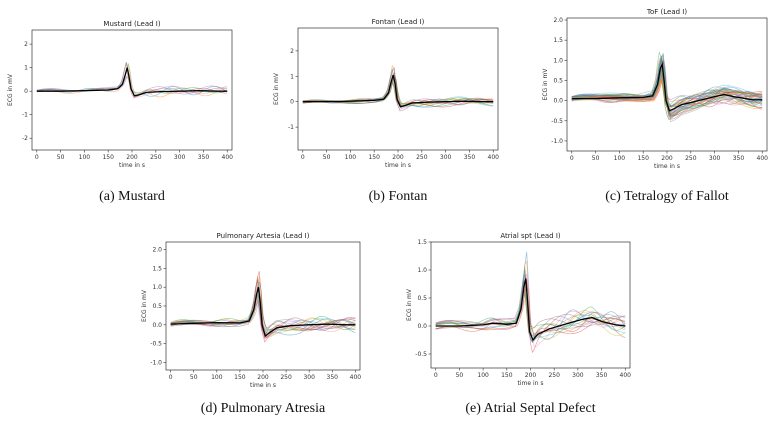  What do you see at coordinates (25, 138) in the screenshot?
I see `y-tick-label: -2` at bounding box center [25, 138].